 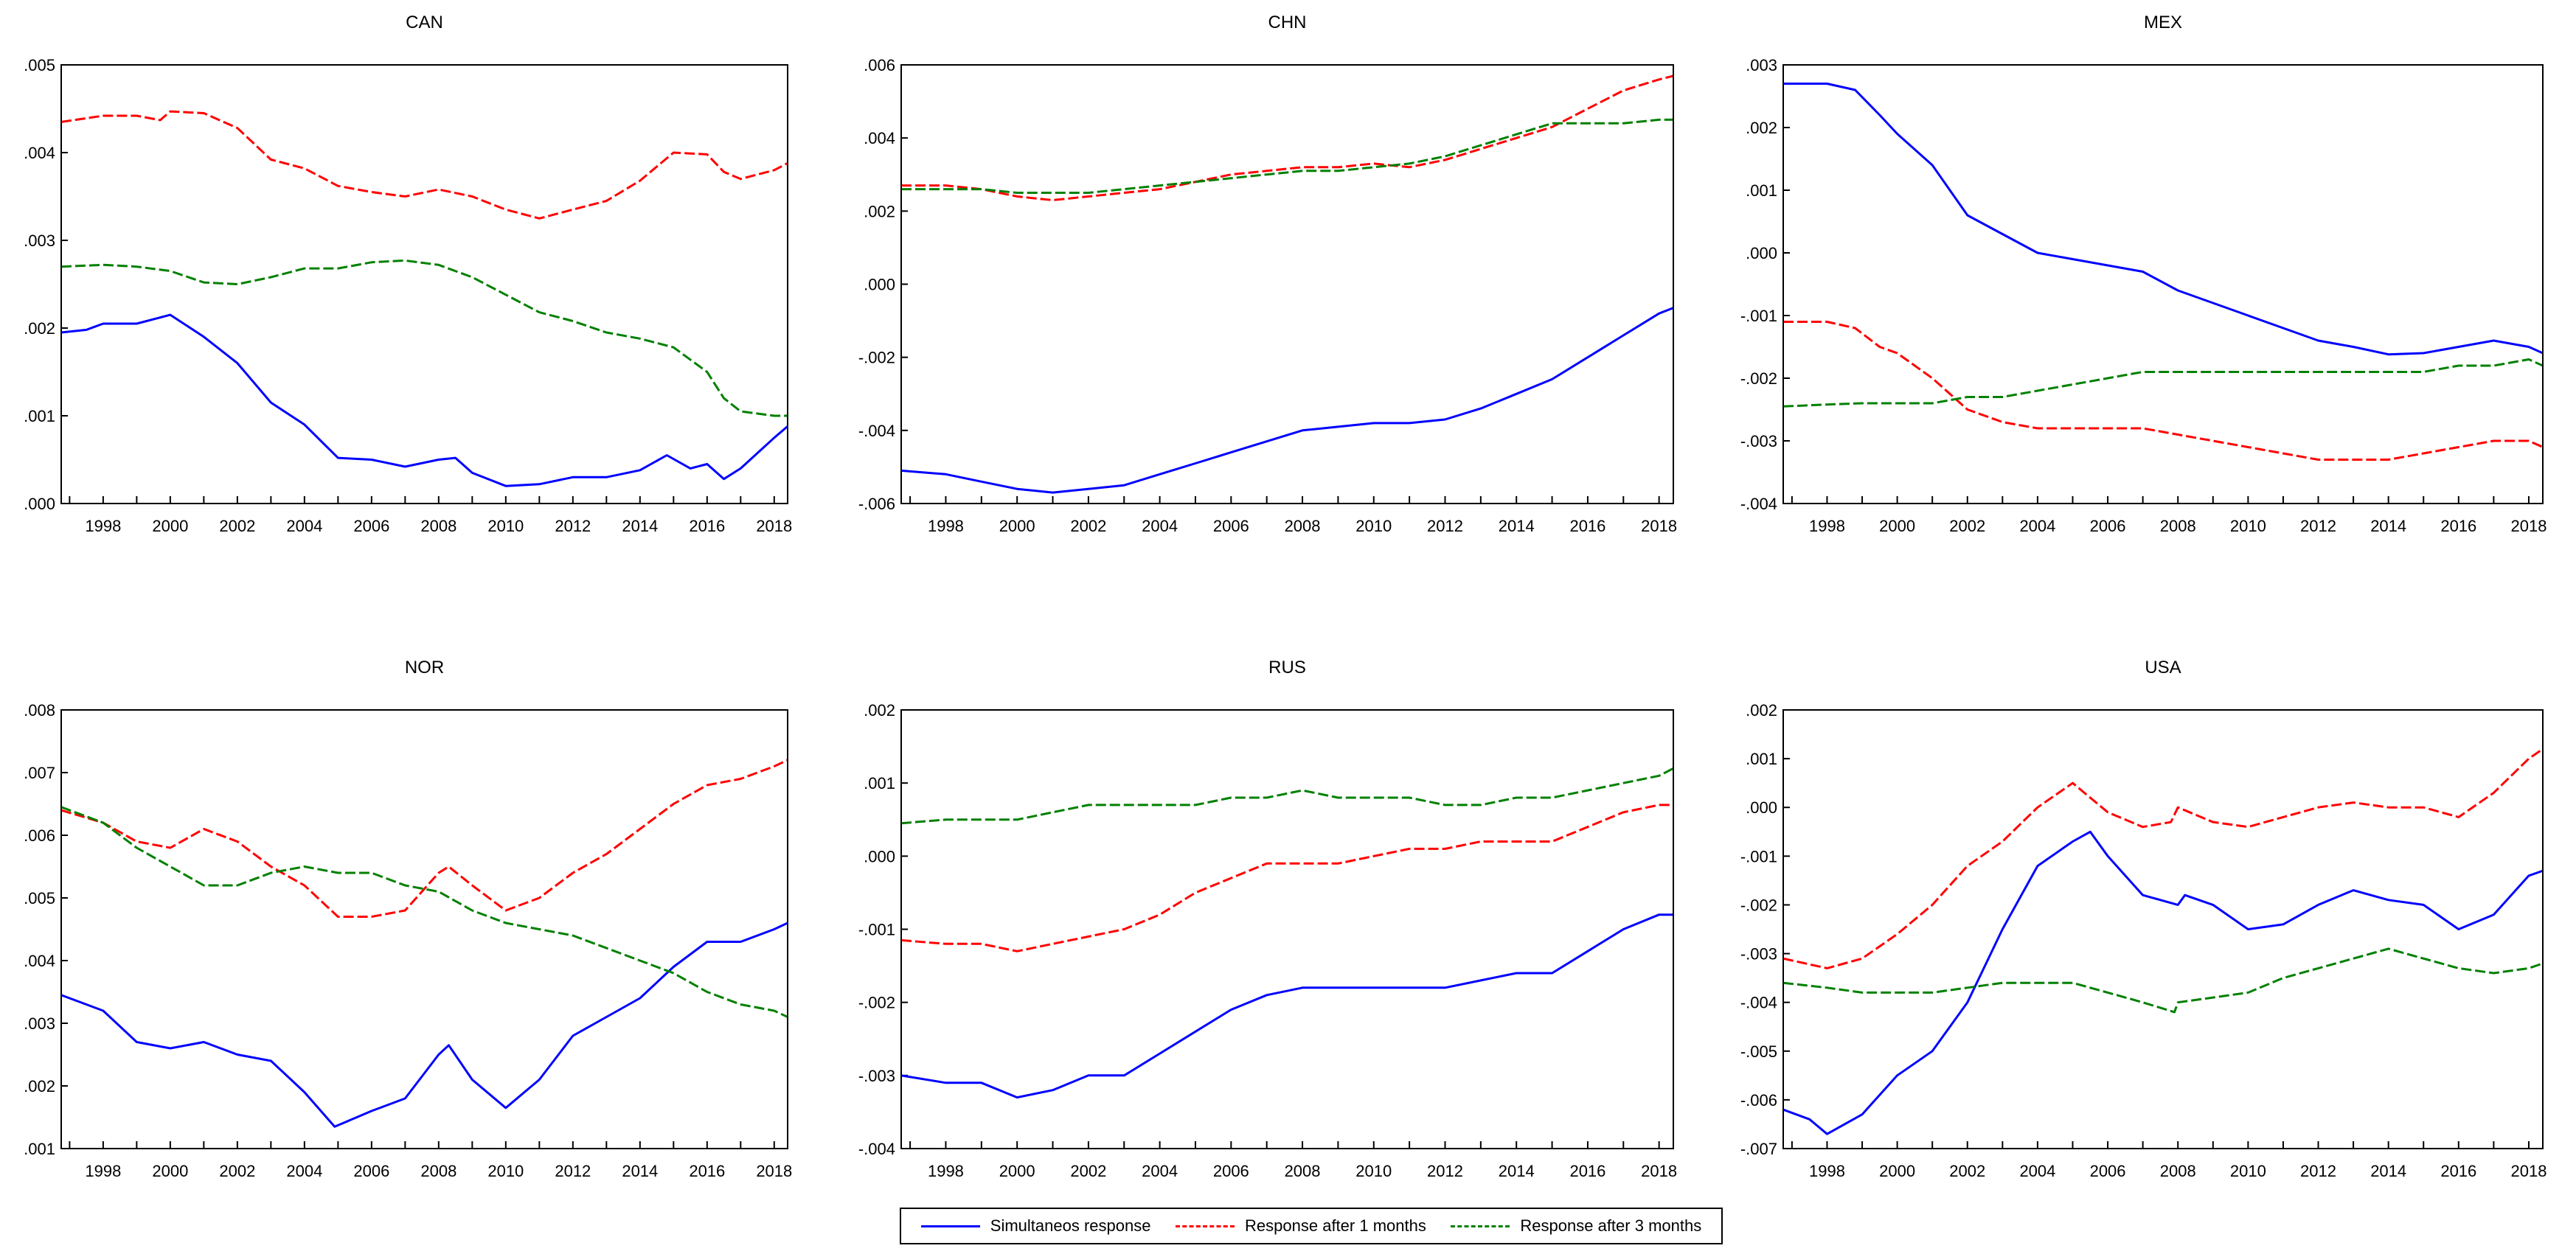 I want to click on x-tick-label-mex: 2018, so click(x=2528, y=526).